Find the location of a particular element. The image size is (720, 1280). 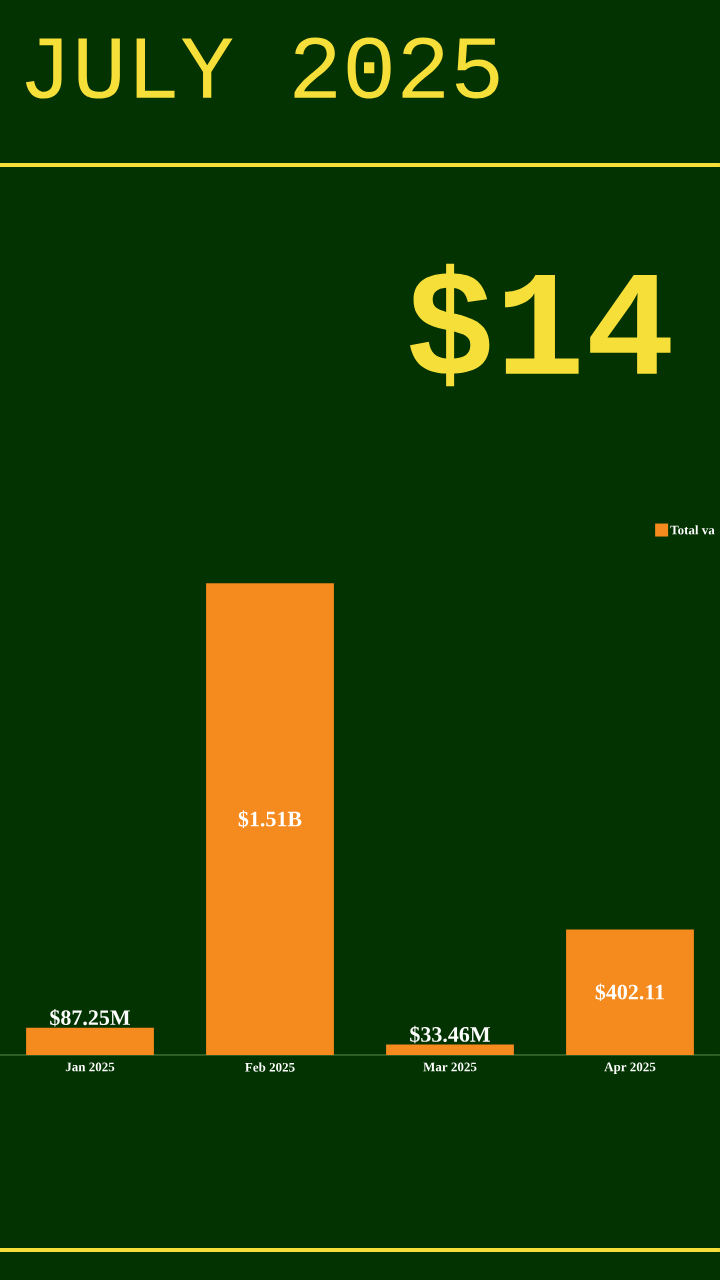

text: $33.46M is located at coordinates (450, 1034).